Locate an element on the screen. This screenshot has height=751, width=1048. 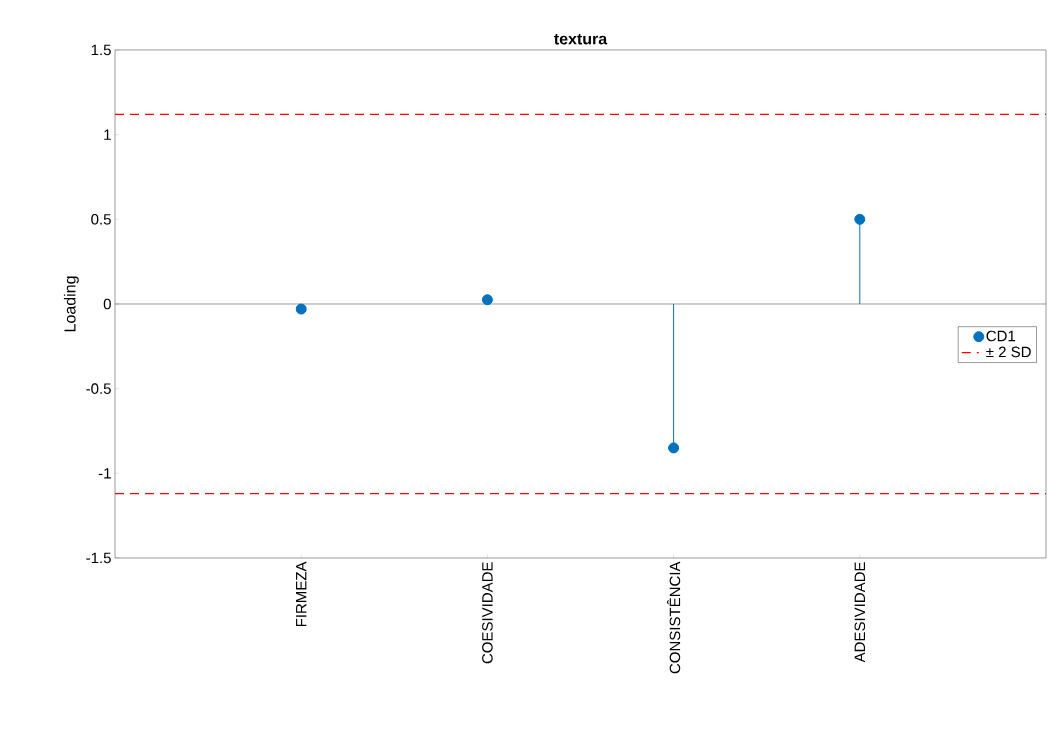
x-tick-label: ADESIVIDADE is located at coordinates (860, 612).